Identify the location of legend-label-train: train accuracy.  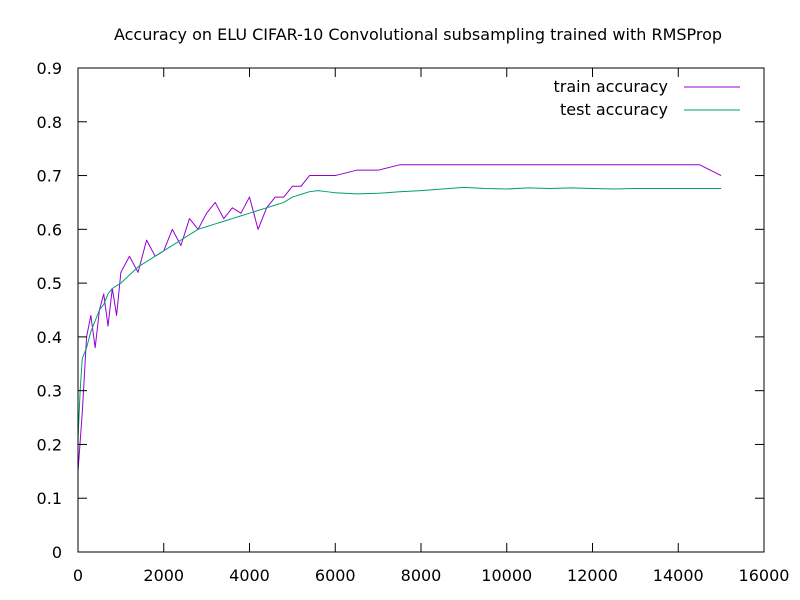
(610, 86).